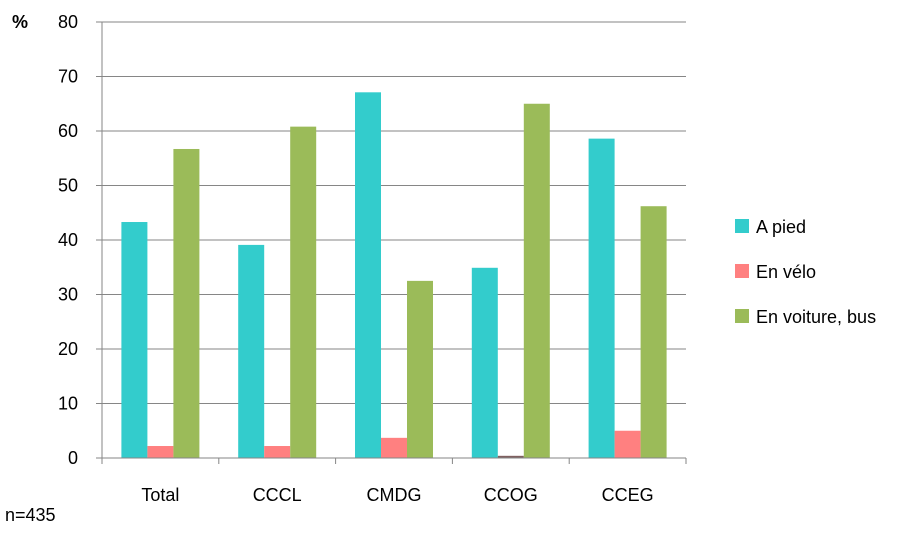  What do you see at coordinates (73, 458) in the screenshot?
I see `y-tick-label: 0` at bounding box center [73, 458].